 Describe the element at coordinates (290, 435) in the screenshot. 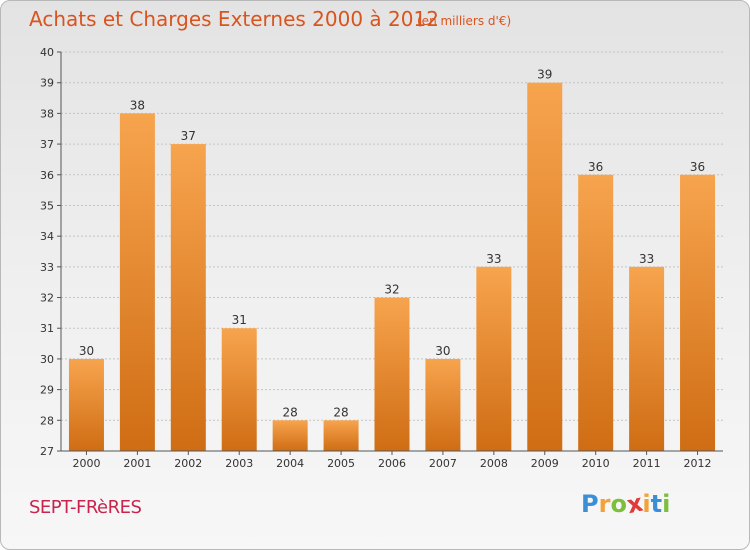

I see `bar-2004` at that location.